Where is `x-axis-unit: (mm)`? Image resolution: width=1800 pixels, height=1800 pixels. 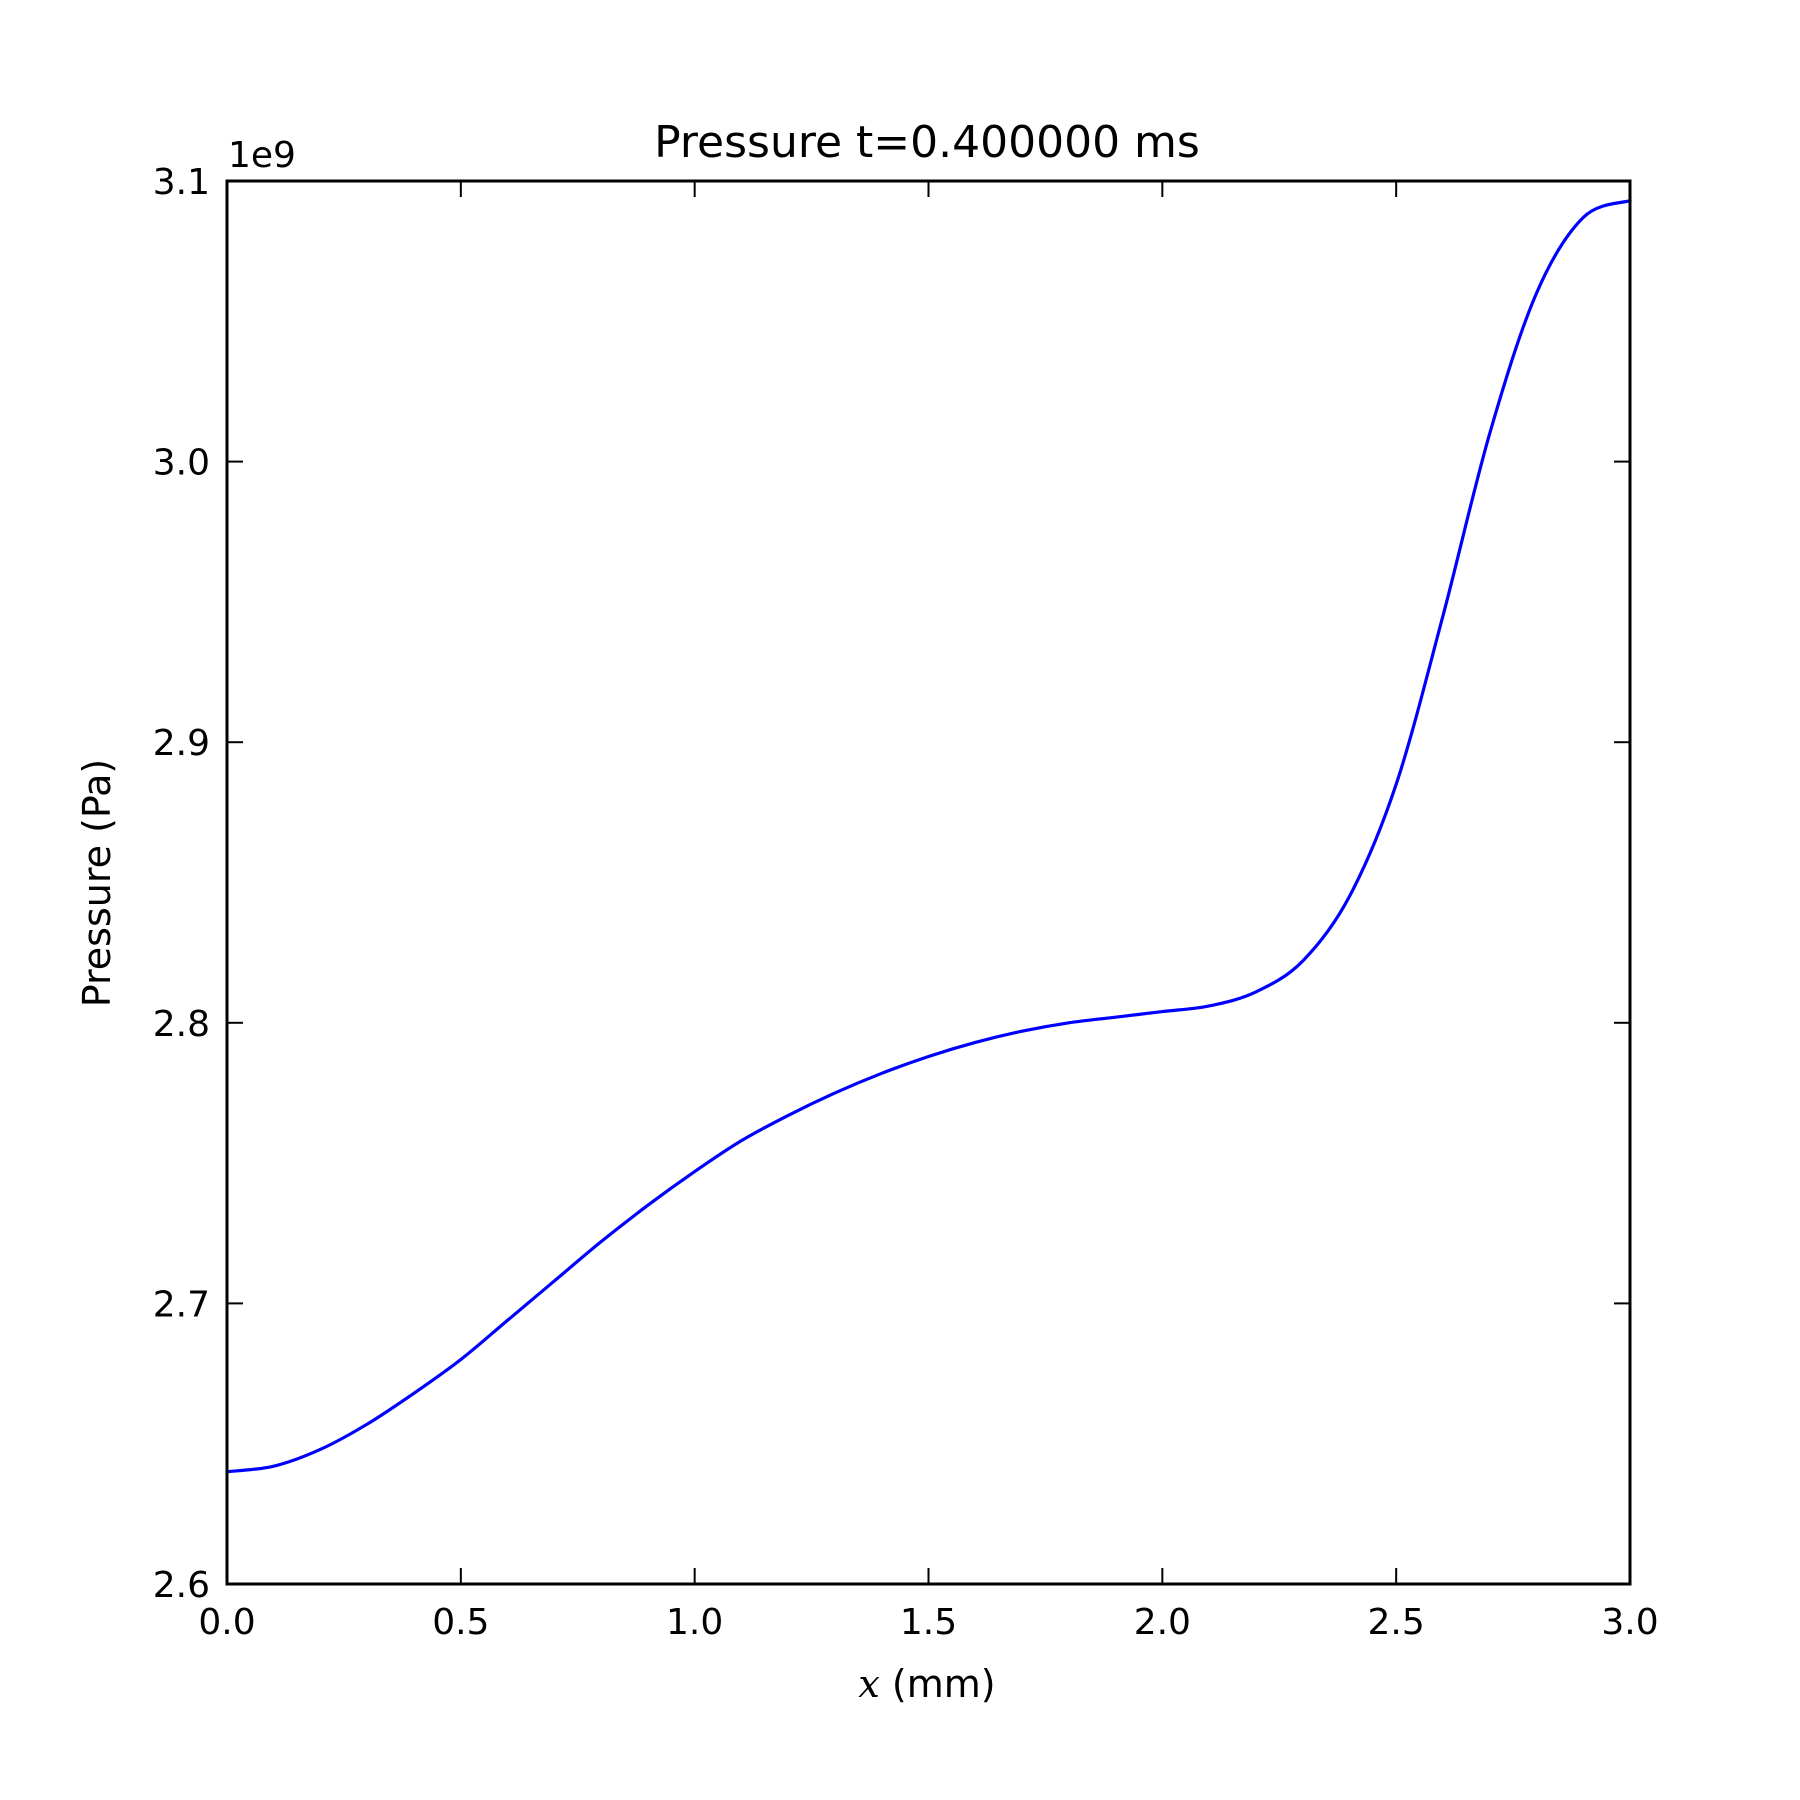
x-axis-unit: (mm) is located at coordinates (938, 1684).